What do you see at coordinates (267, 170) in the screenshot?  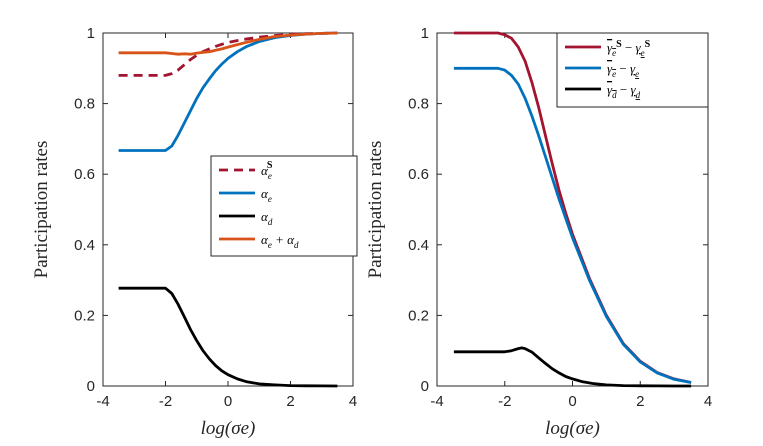 I see `legend-label: αeS` at bounding box center [267, 170].